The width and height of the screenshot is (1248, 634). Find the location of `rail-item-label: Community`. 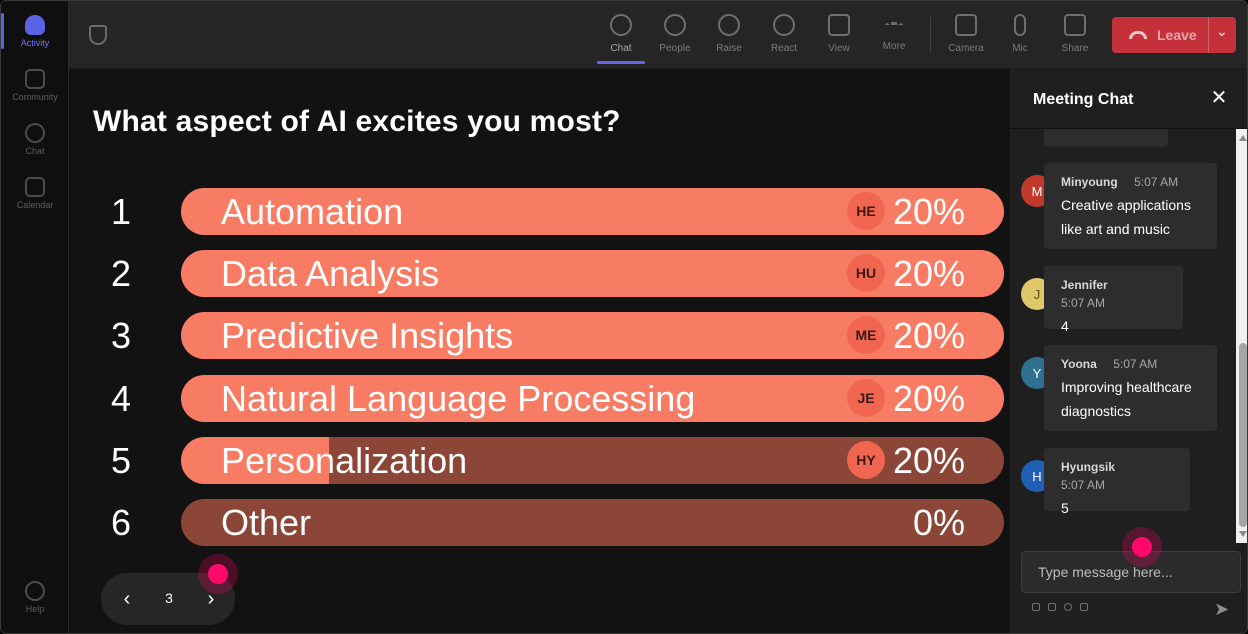

rail-item-label: Community is located at coordinates (35, 96).